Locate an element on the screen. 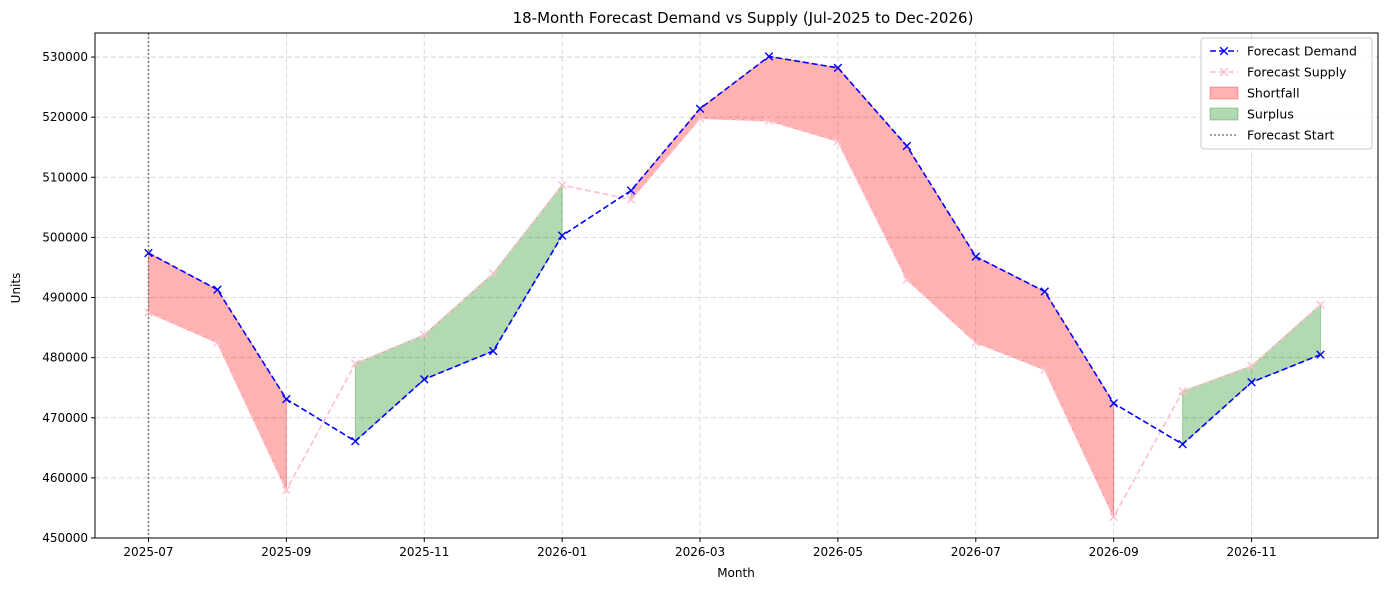 The image size is (1389, 590). surplus-area is located at coordinates (458, 313).